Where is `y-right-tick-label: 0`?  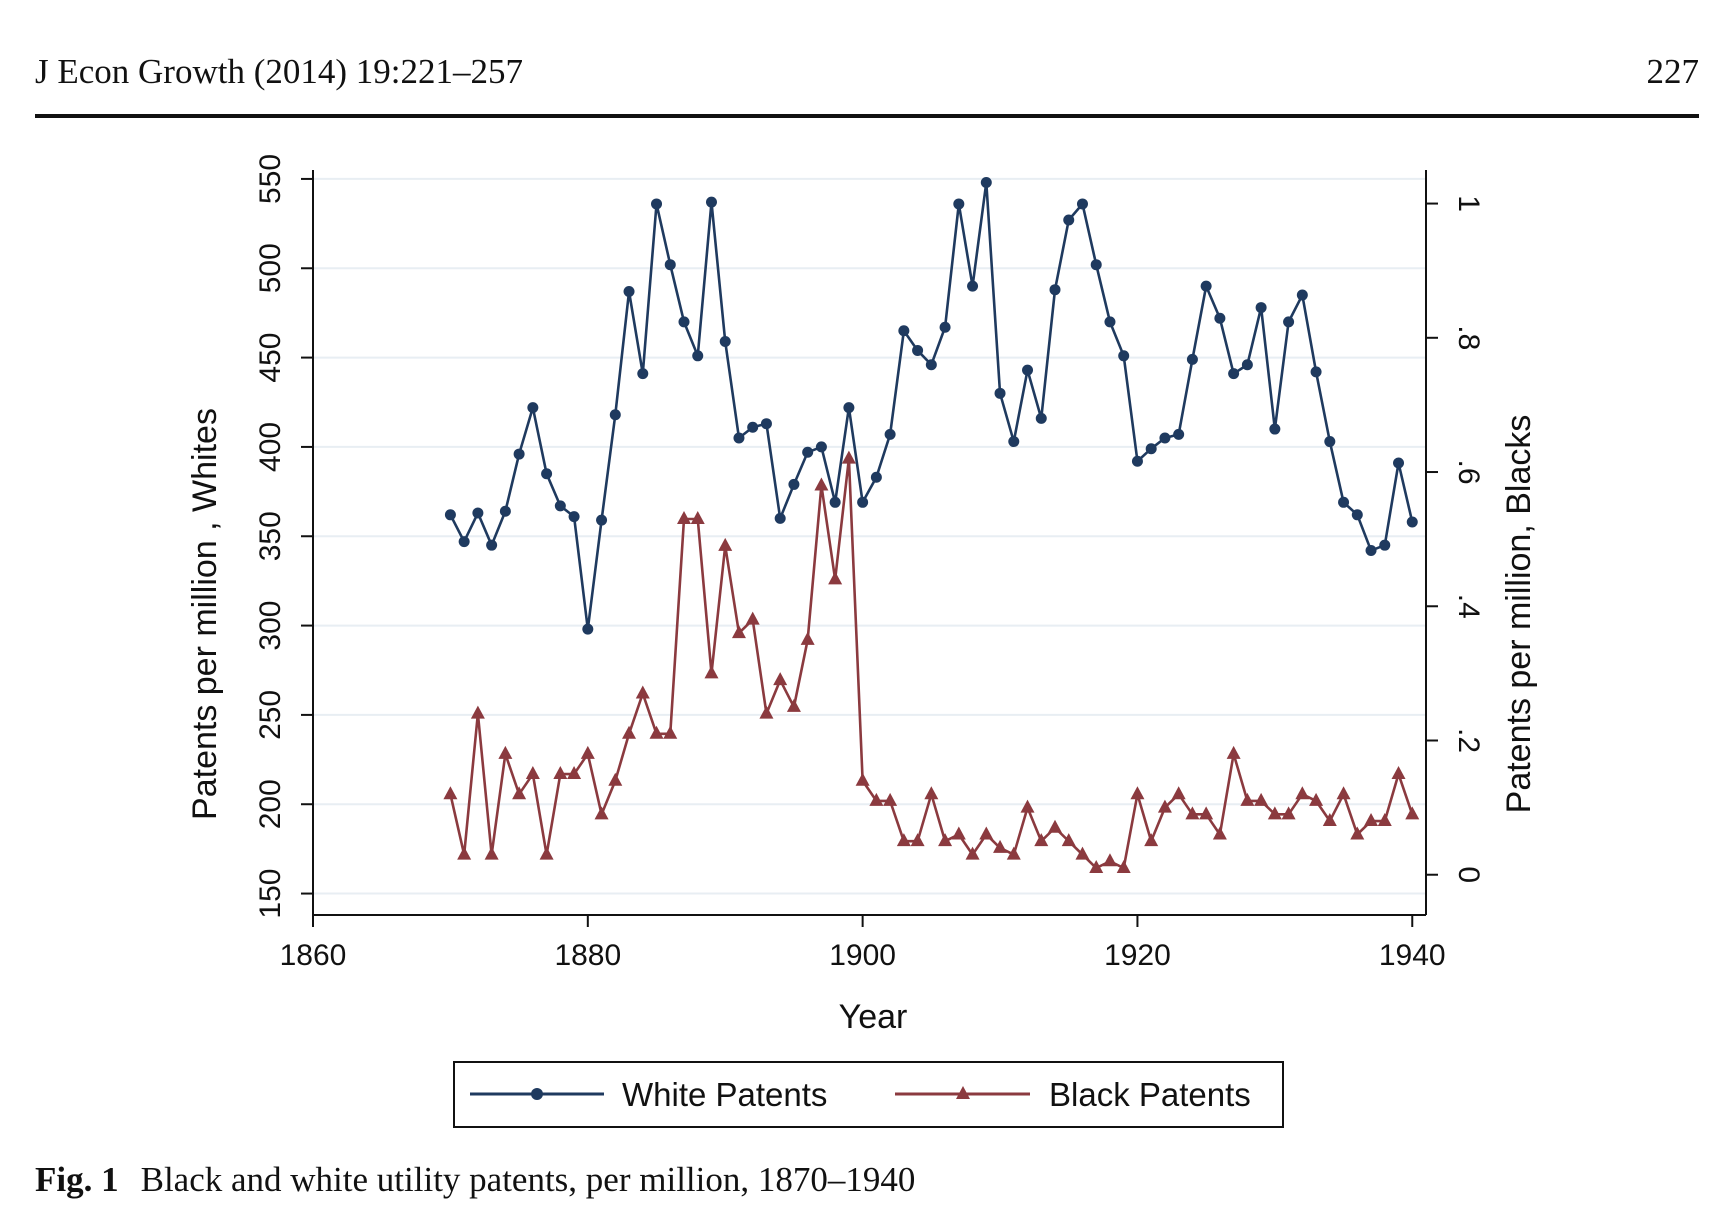
y-right-tick-label: 0 is located at coordinates (1468, 874).